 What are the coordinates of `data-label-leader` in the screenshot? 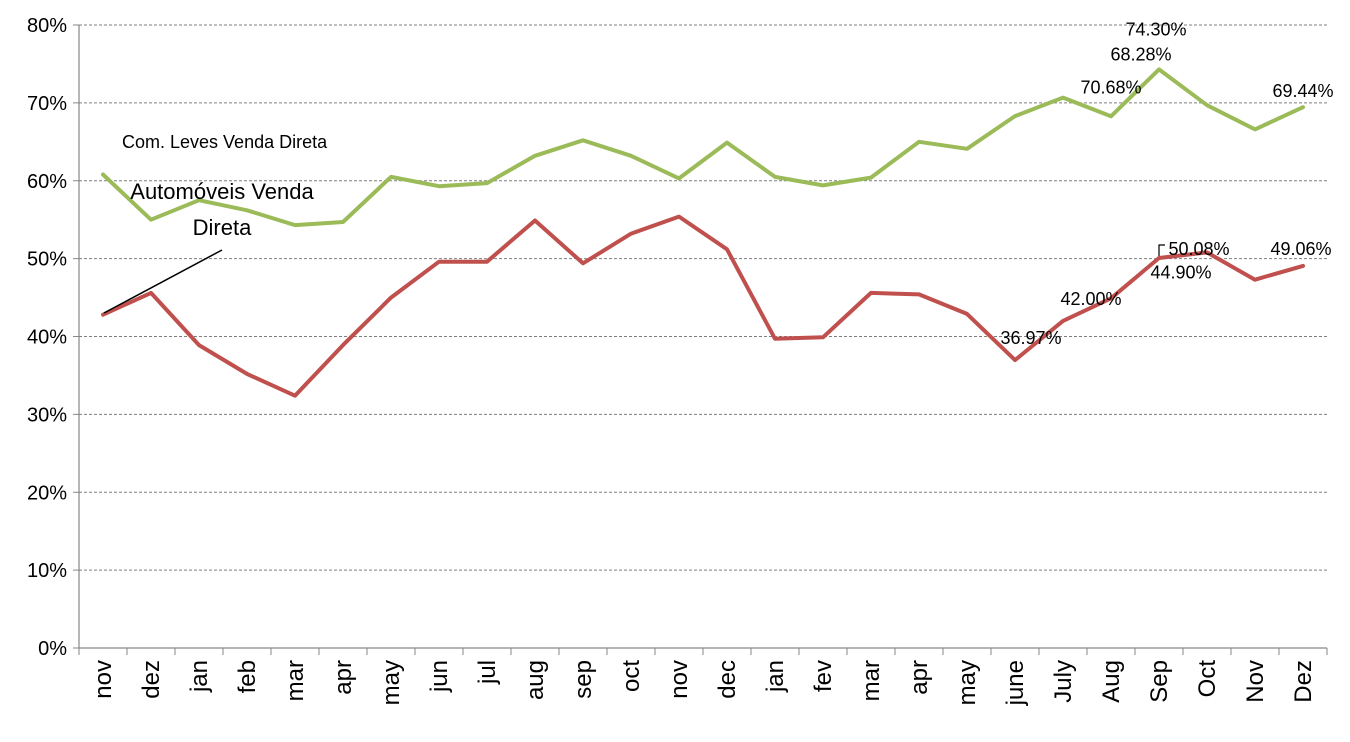 It's located at (1161, 250).